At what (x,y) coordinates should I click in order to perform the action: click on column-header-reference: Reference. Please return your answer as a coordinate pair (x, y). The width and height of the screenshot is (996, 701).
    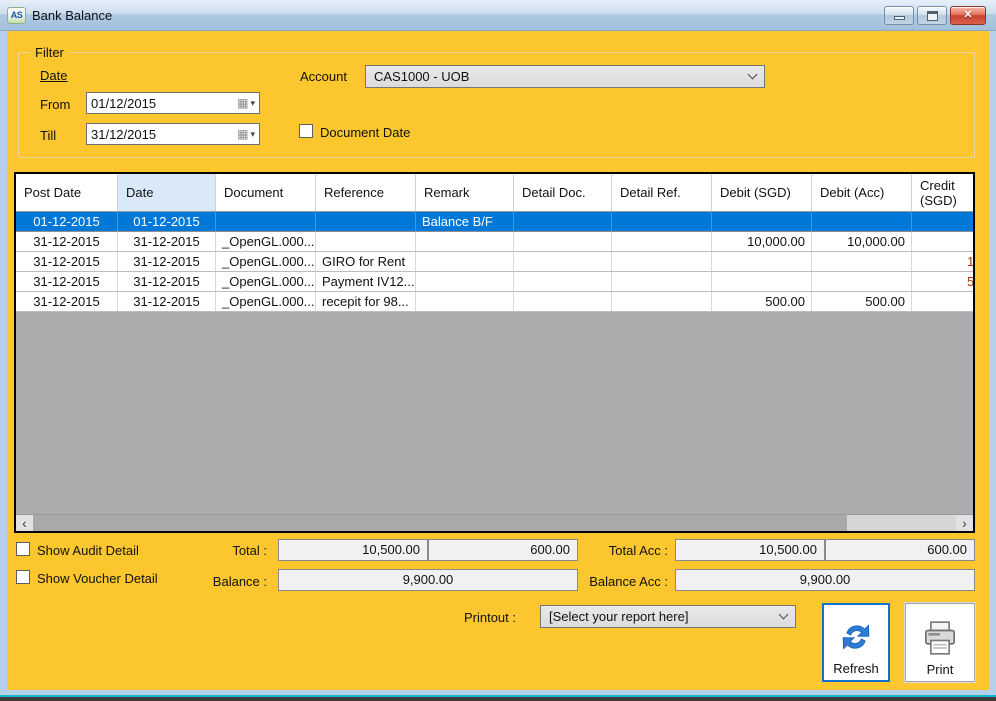
    Looking at the image, I should click on (366, 192).